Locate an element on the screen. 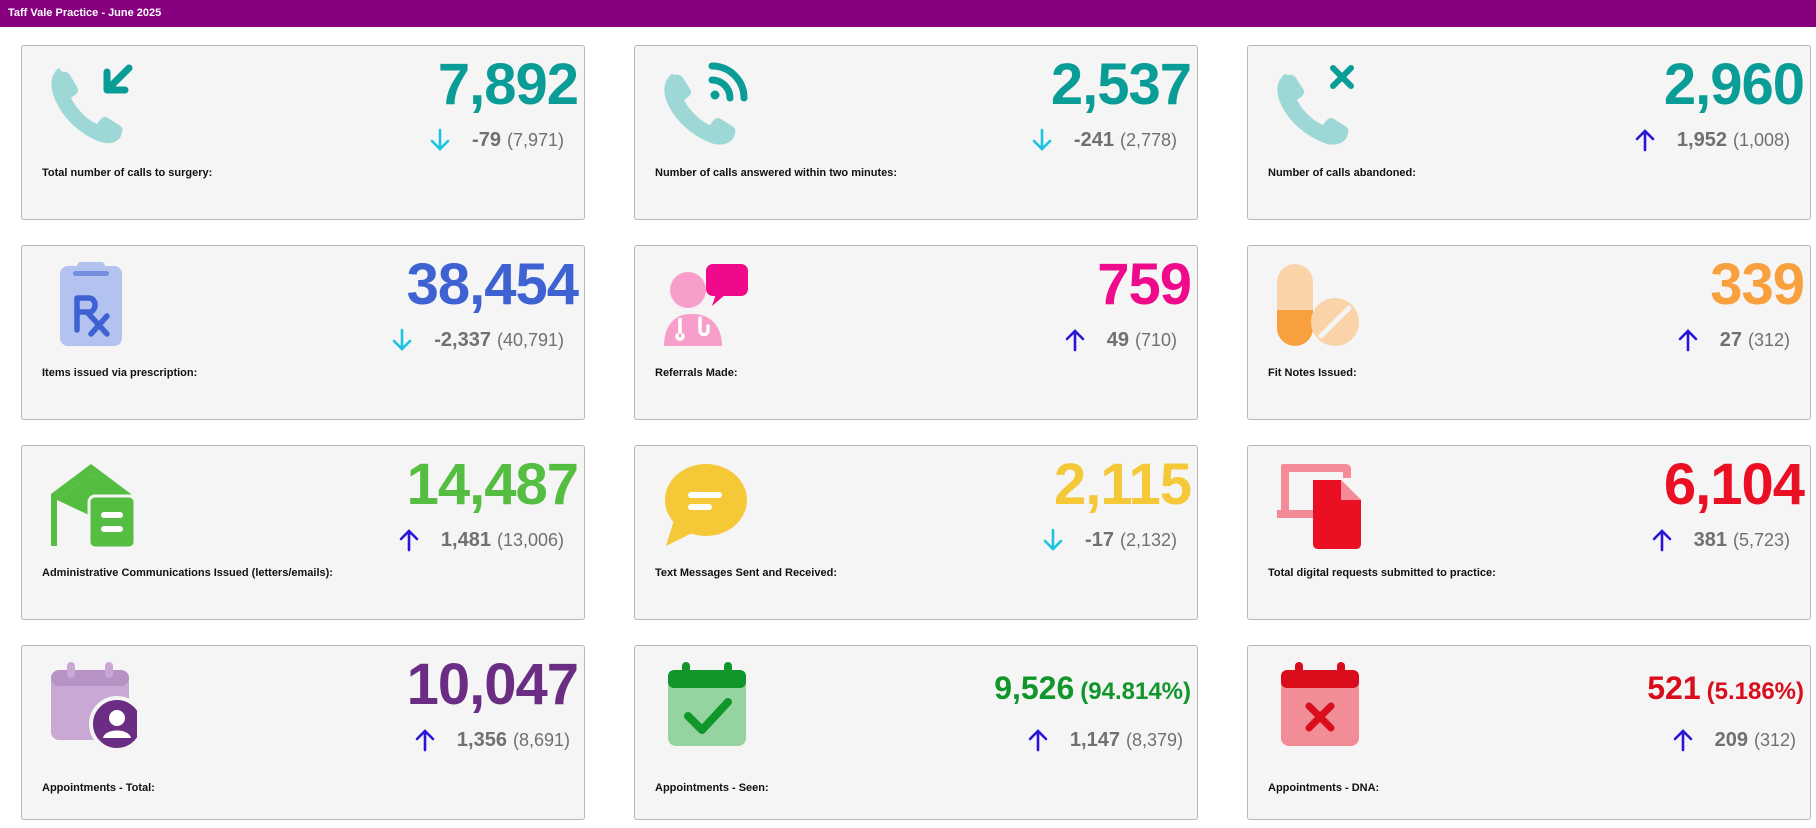 The image size is (1816, 828). metric-value: 10,047 is located at coordinates (492, 684).